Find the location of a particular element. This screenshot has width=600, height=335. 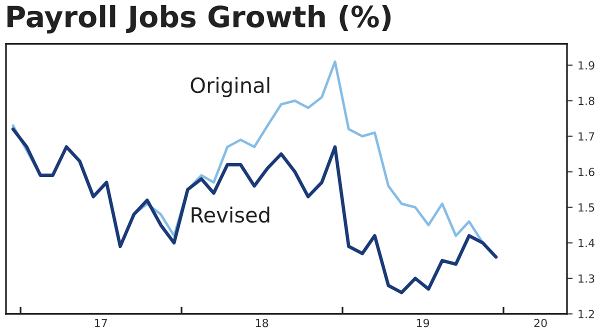

x-tick-label: 17 is located at coordinates (100, 323).